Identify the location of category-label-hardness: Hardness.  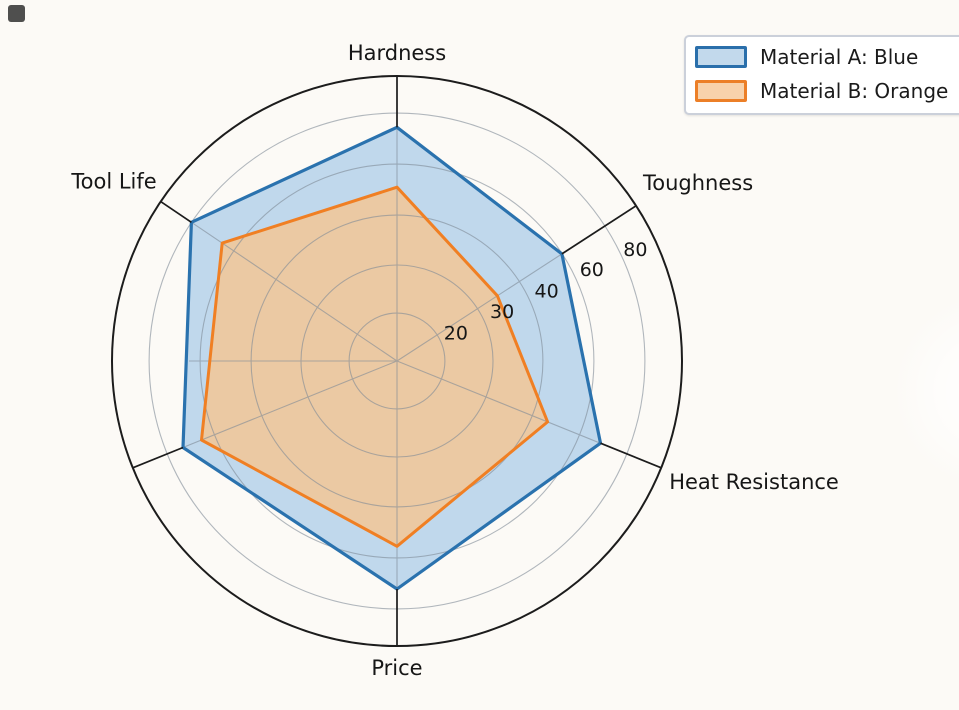
(397, 53).